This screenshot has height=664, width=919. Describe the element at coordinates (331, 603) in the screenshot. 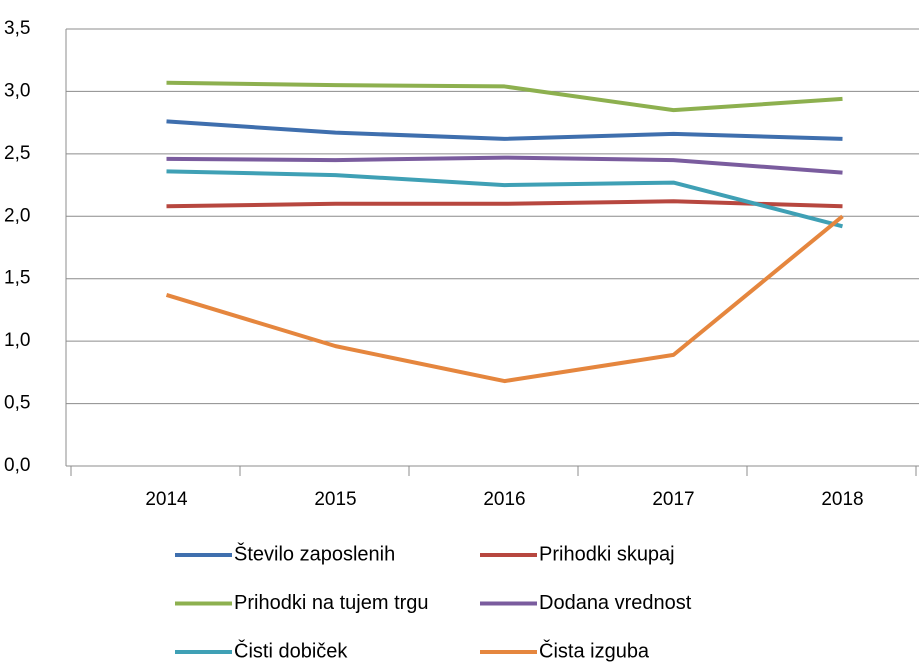

I see `legend-label: Prihodki na tujem trgu` at that location.